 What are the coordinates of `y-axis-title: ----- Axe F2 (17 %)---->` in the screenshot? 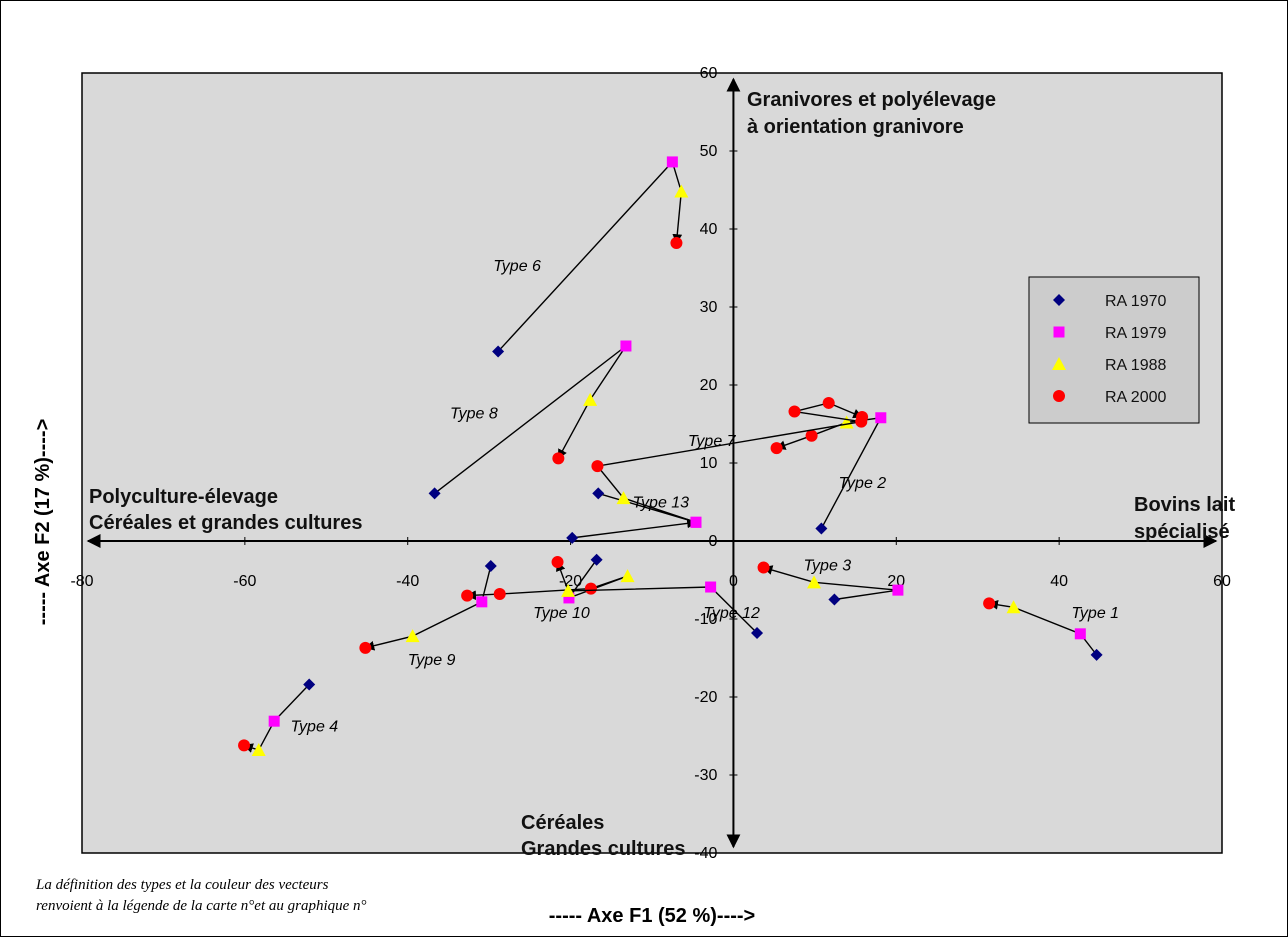 It's located at (43, 522).